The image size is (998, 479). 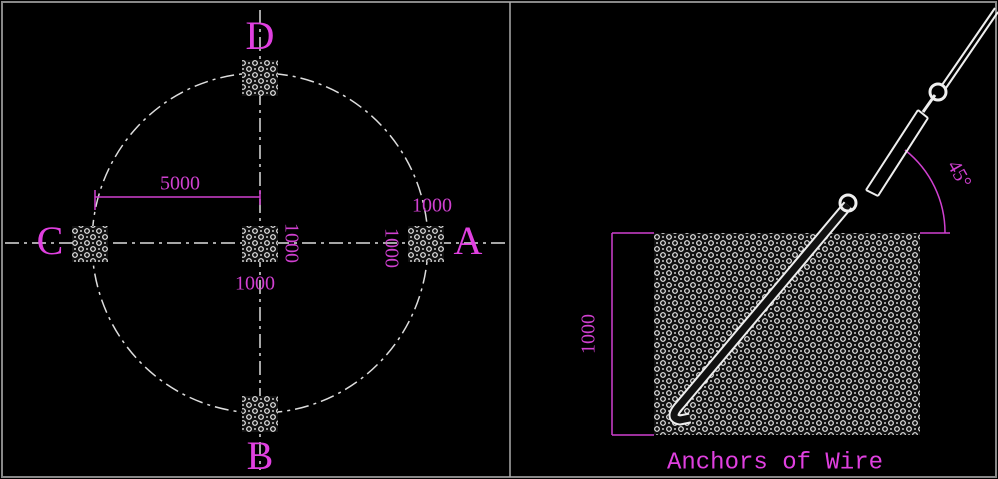 What do you see at coordinates (775, 462) in the screenshot?
I see `caption: Anchors of Wire` at bounding box center [775, 462].